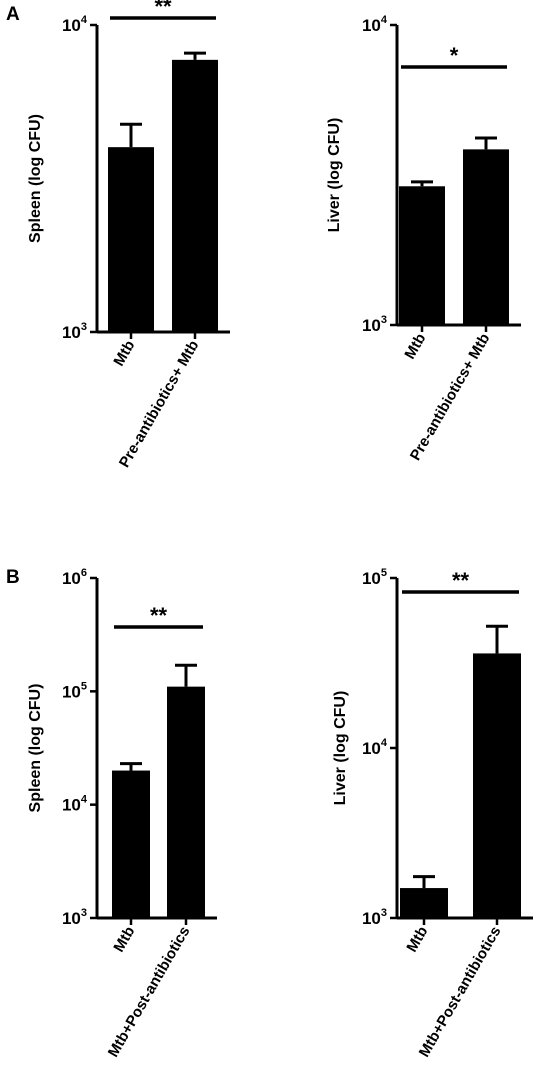  What do you see at coordinates (13, 14) in the screenshot?
I see `panel-label-a: A` at bounding box center [13, 14].